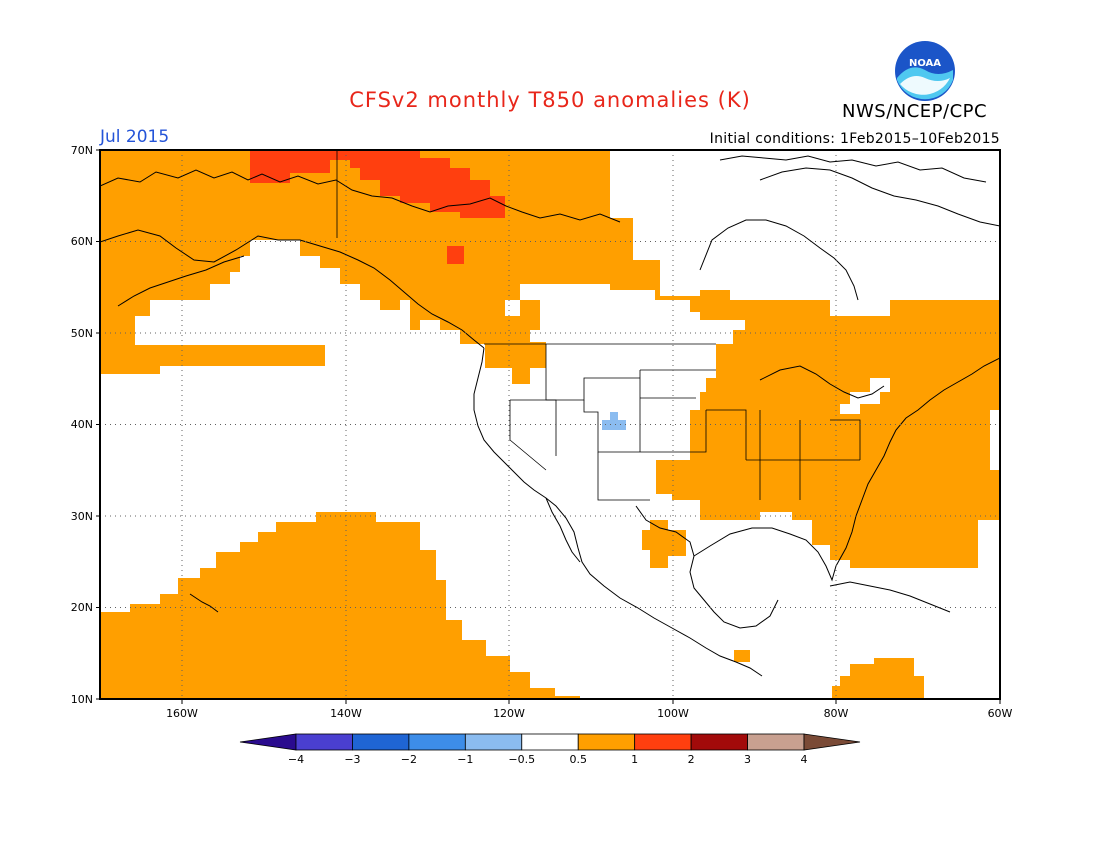 This screenshot has height=850, width=1100. What do you see at coordinates (578, 759) in the screenshot?
I see `colorbar-tick-label: 0.5` at bounding box center [578, 759].